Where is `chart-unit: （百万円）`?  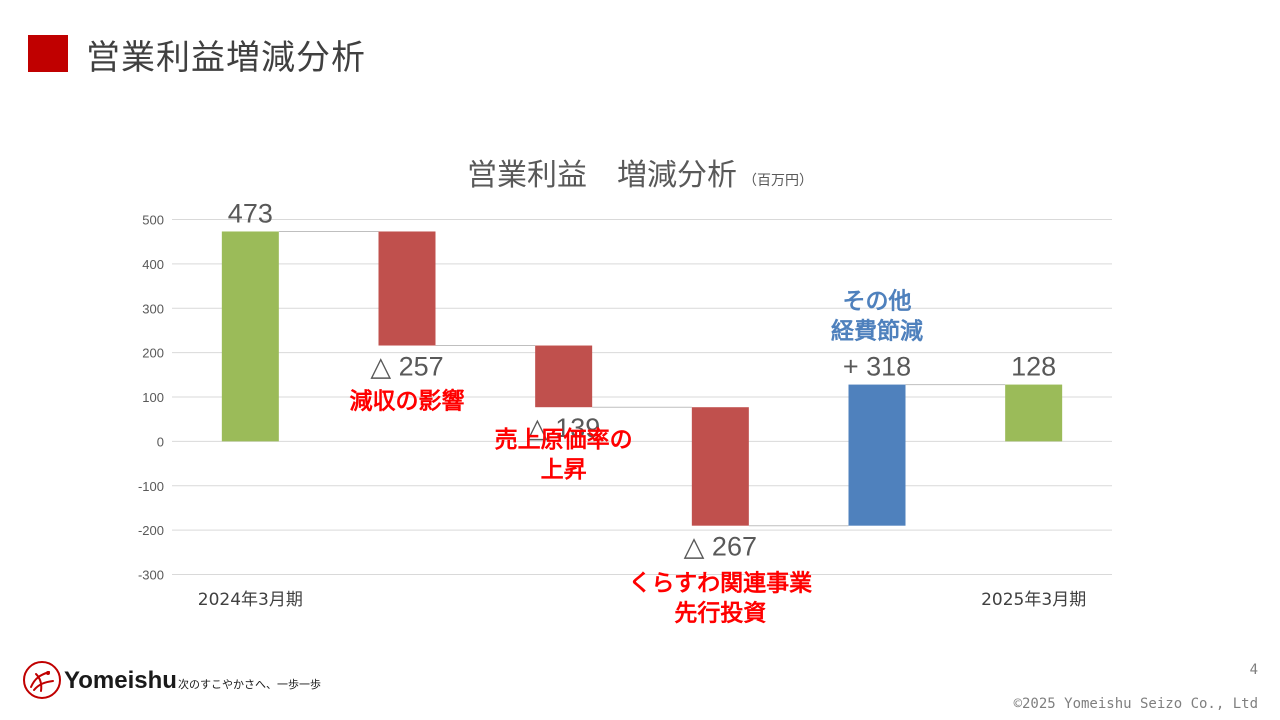 chart-unit: （百万円） is located at coordinates (778, 181).